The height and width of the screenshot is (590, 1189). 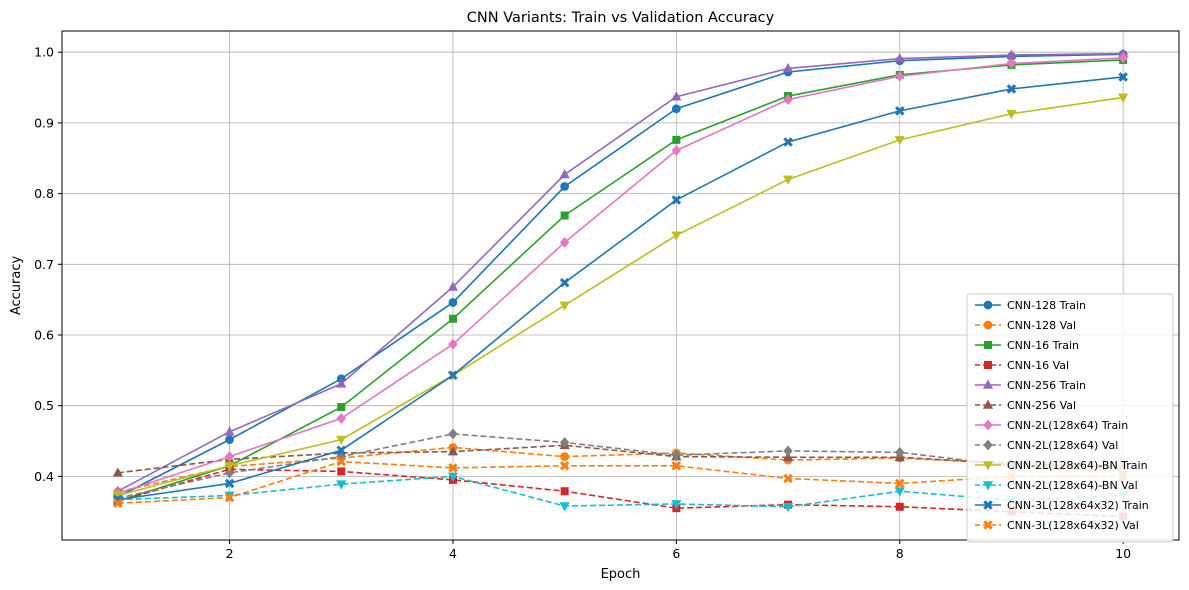 I want to click on legend-label: CNN-3L(128x64x32) Val, so click(x=1073, y=525).